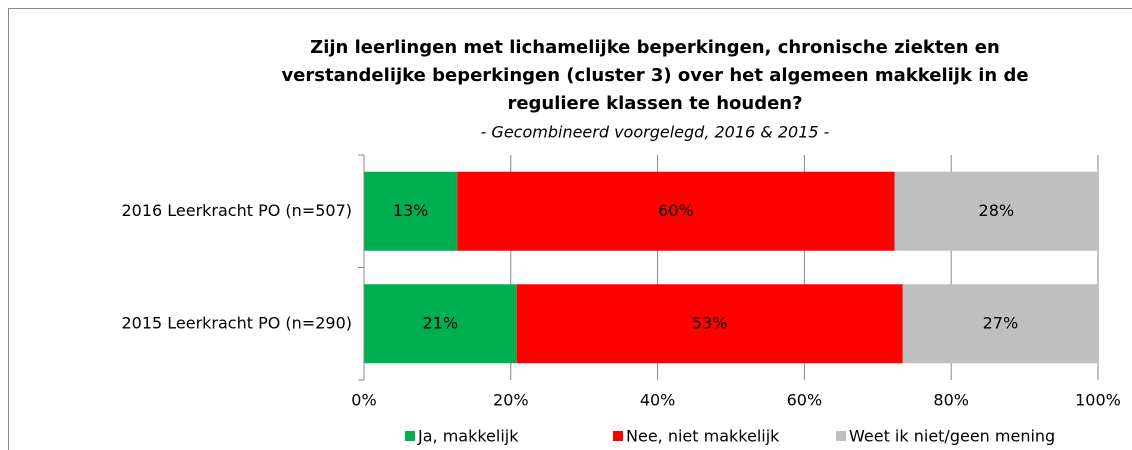 Image resolution: width=1132 pixels, height=450 pixels. I want to click on data-label: 28%, so click(997, 210).